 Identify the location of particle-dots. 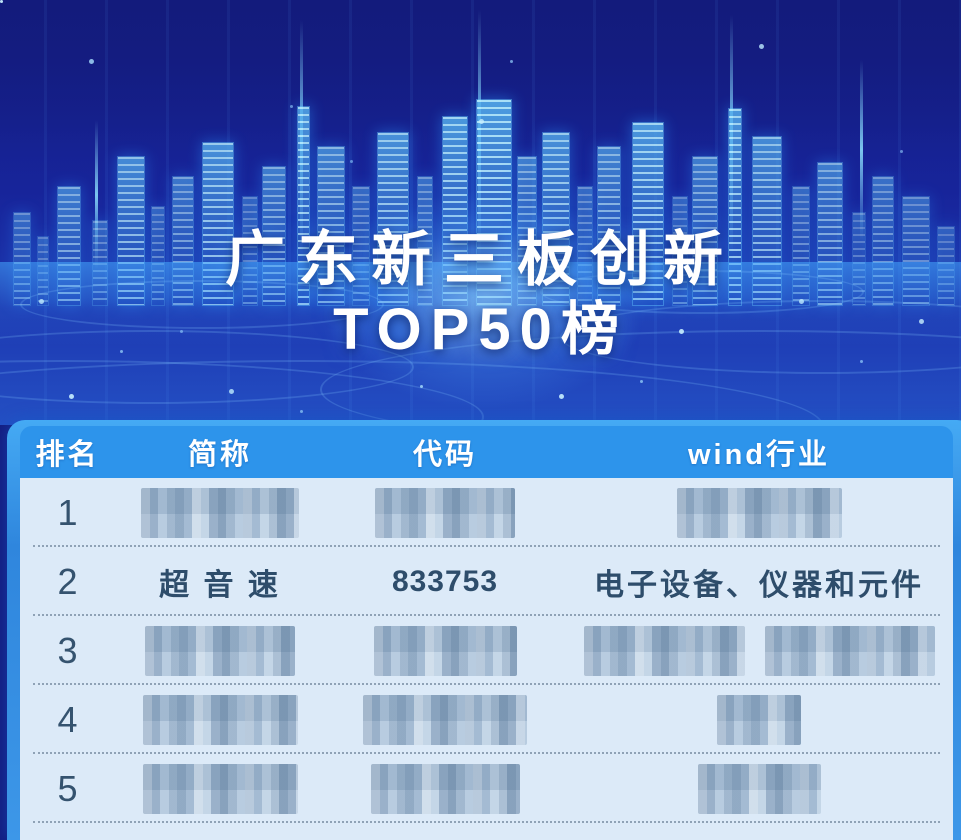
(1, 1).